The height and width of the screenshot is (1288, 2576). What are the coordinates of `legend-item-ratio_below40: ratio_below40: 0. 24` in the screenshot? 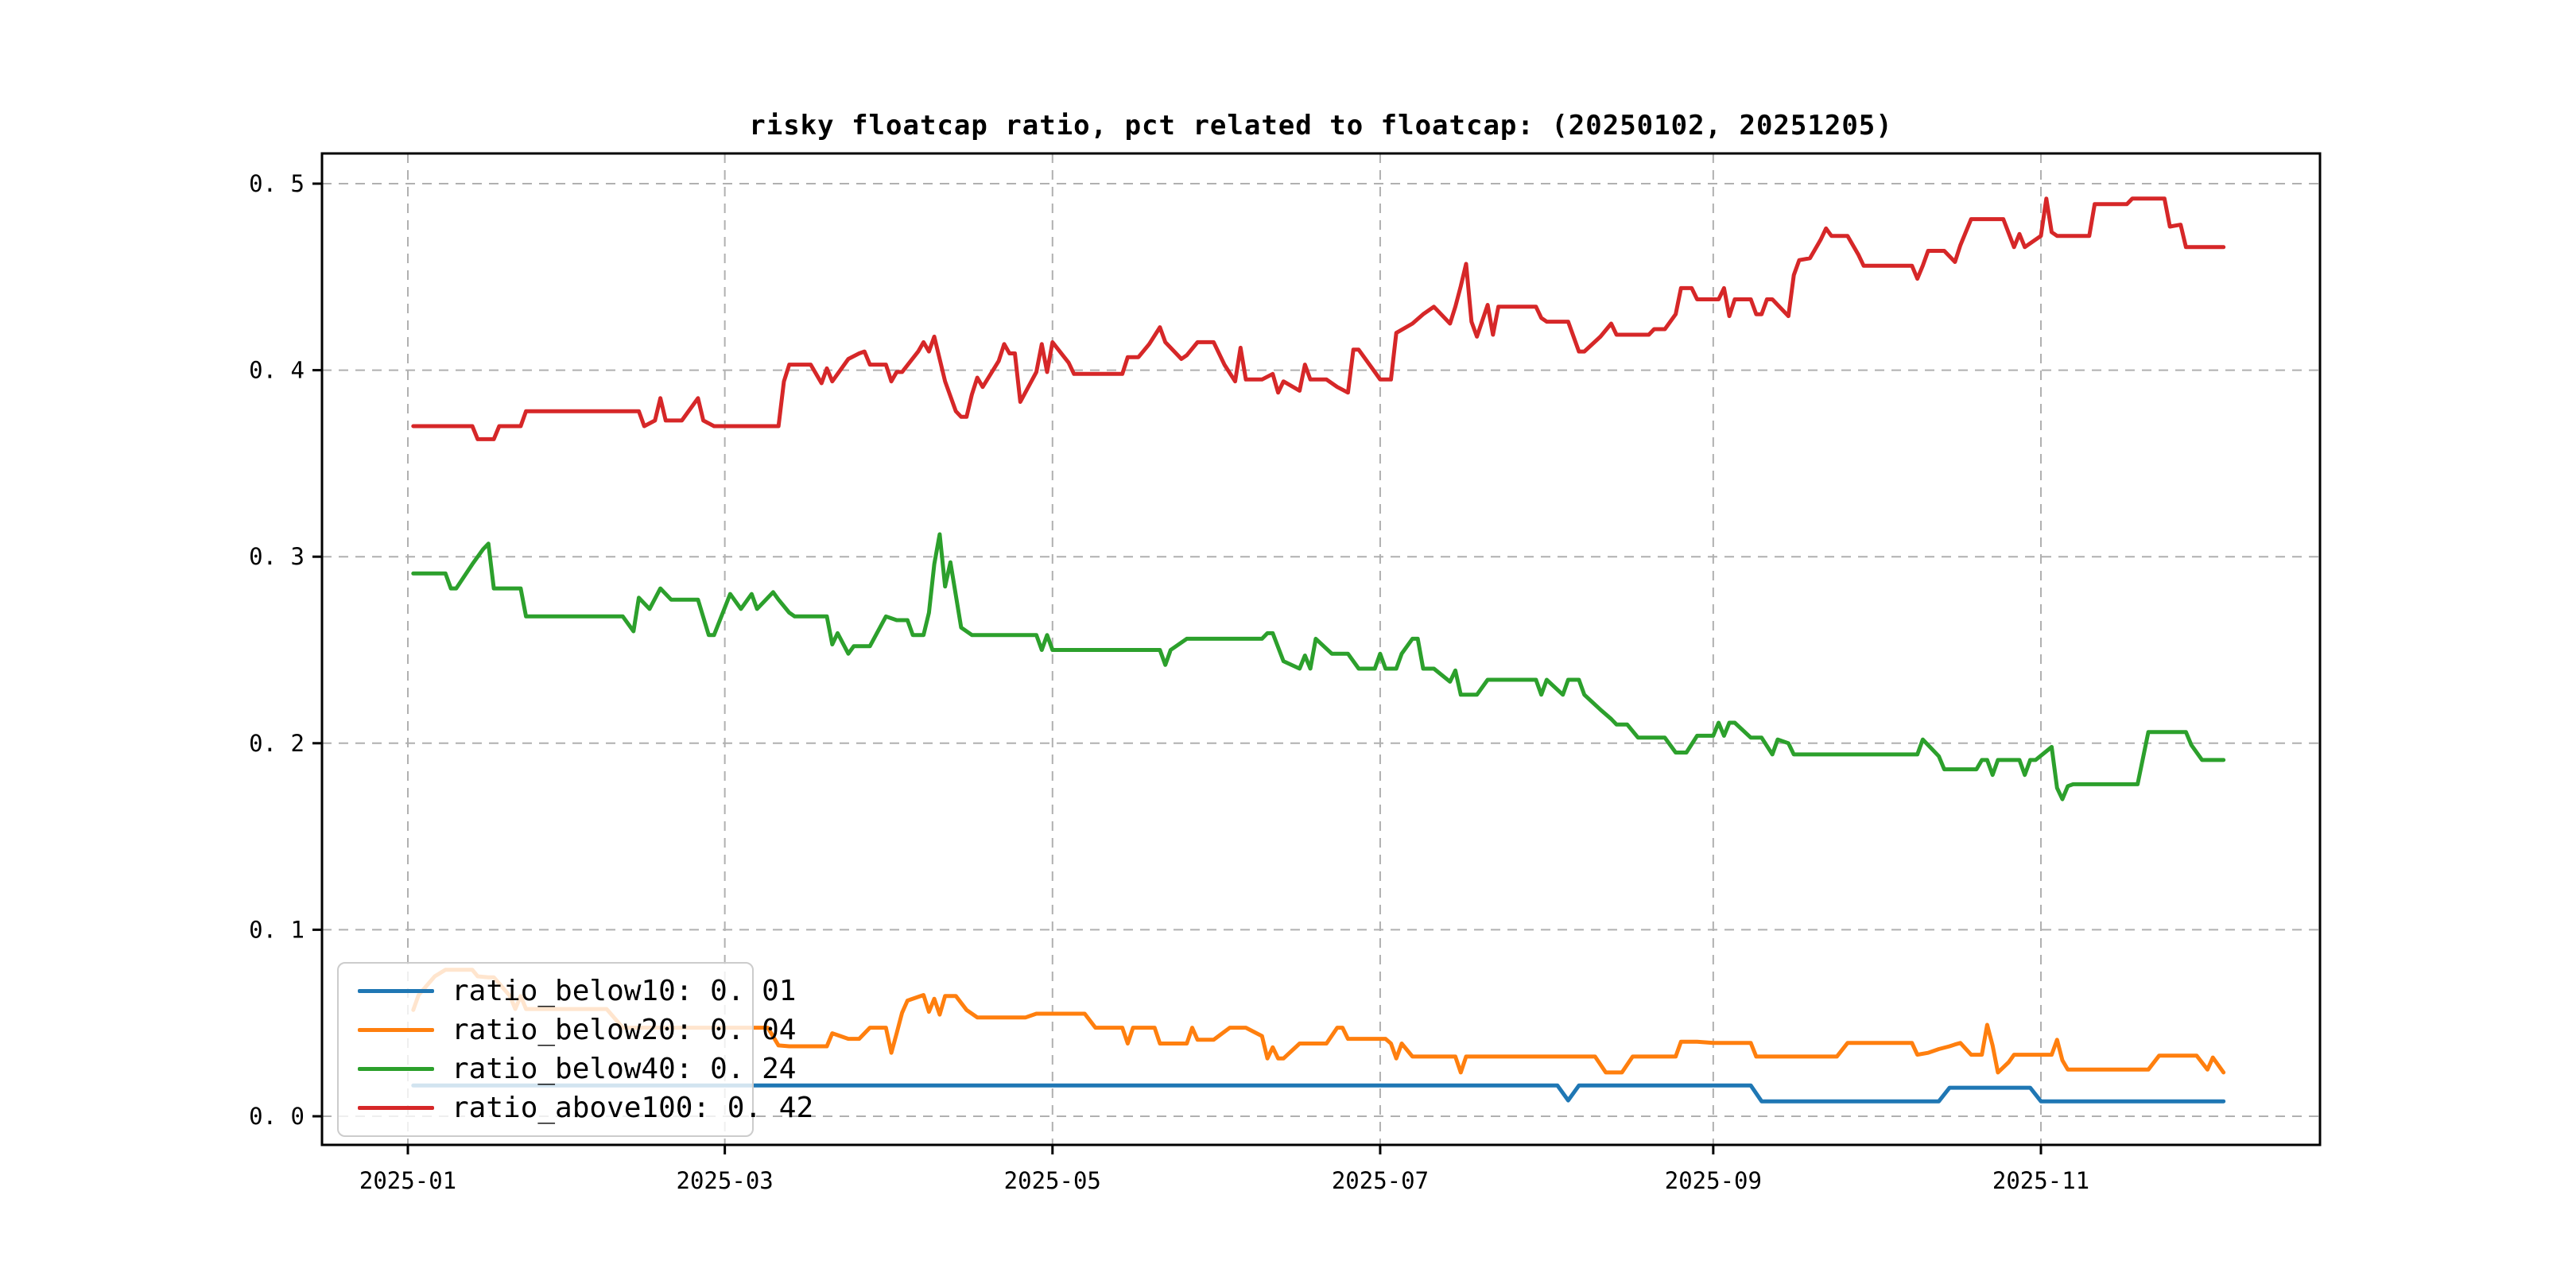 It's located at (567, 1069).